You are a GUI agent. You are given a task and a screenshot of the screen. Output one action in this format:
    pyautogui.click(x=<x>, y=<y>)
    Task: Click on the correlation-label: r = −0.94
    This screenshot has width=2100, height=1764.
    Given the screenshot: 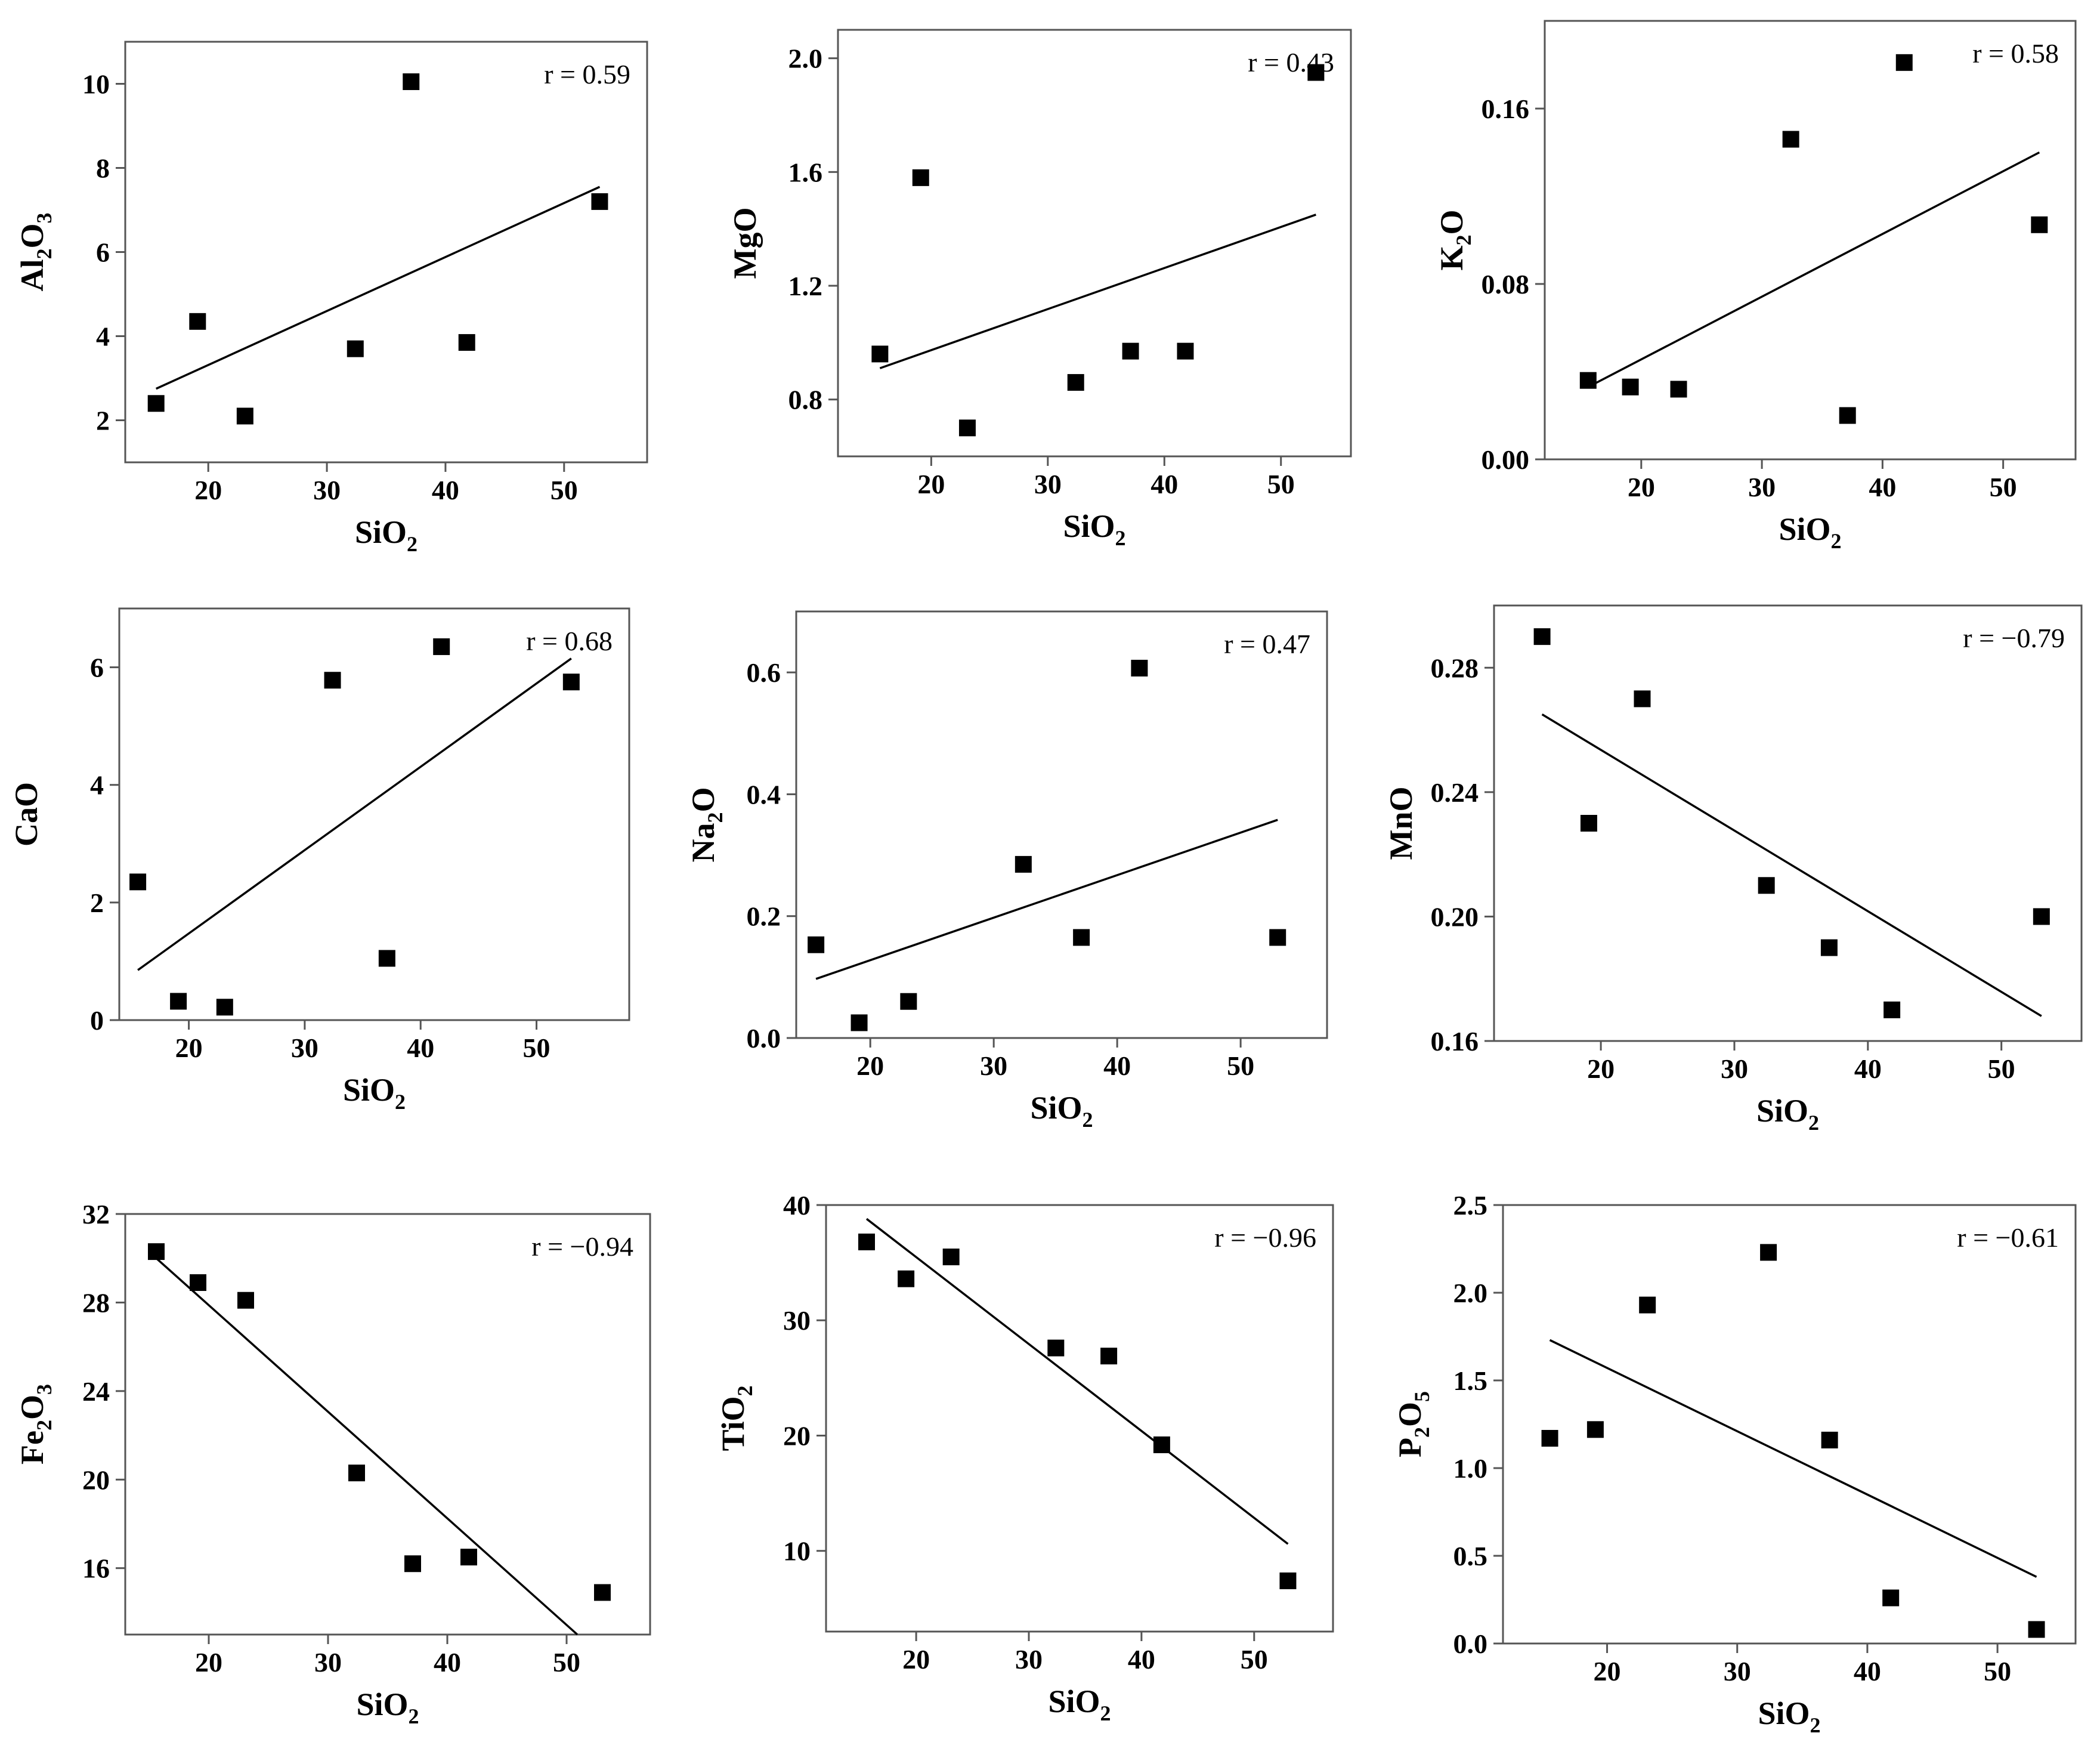 What is the action you would take?
    pyautogui.click(x=582, y=1247)
    